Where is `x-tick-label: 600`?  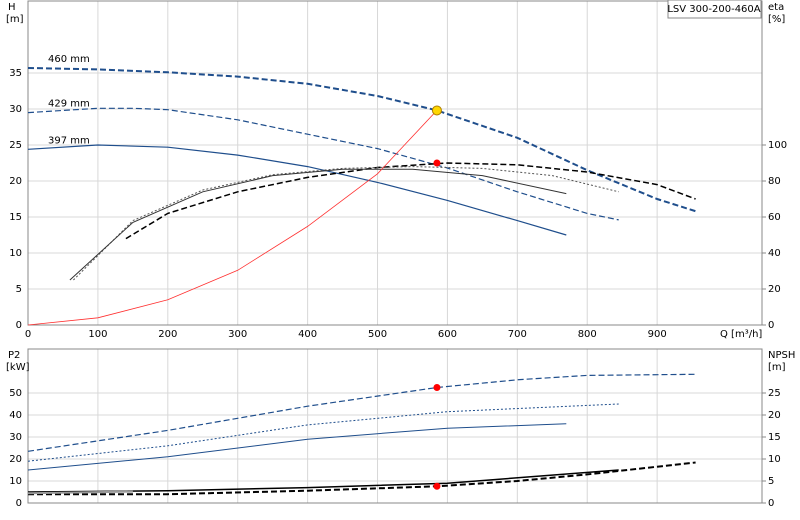
x-tick-label: 600 is located at coordinates (447, 334).